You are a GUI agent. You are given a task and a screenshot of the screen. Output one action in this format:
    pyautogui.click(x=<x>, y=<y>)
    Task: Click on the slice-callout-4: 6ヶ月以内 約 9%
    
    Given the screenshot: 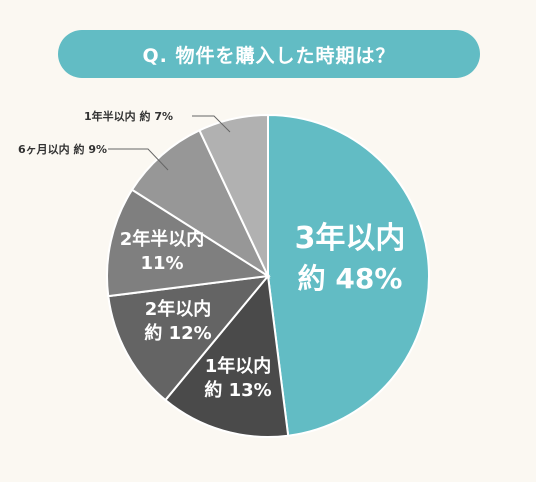 What is the action you would take?
    pyautogui.click(x=62, y=149)
    